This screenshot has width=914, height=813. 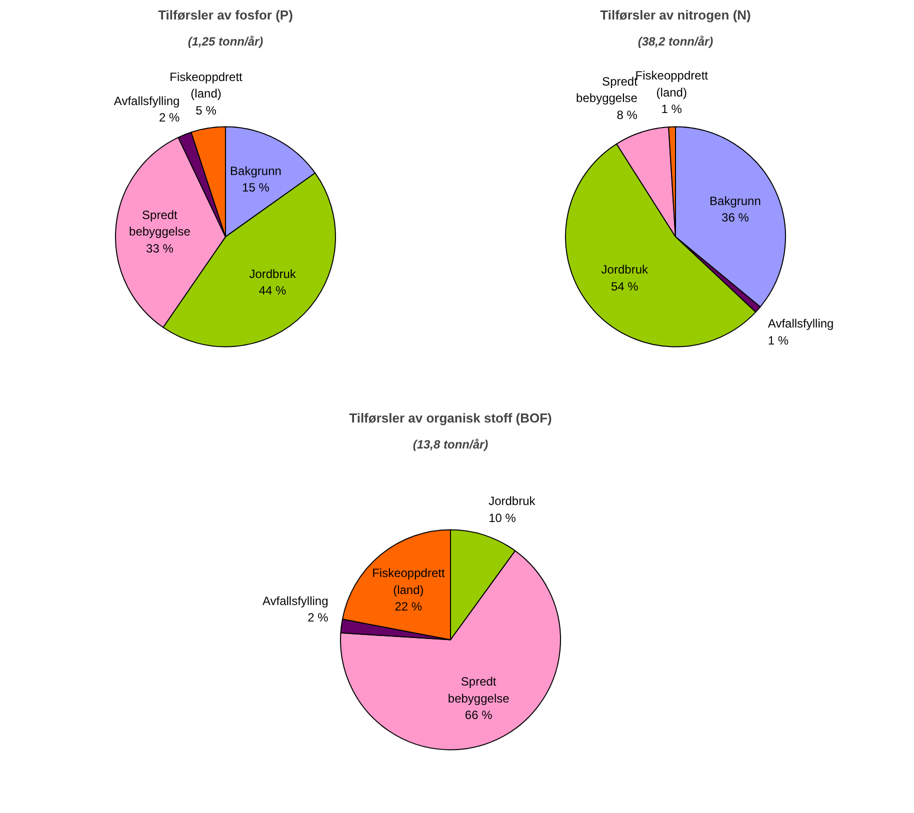 I want to click on data-label: 10 %, so click(x=502, y=517).